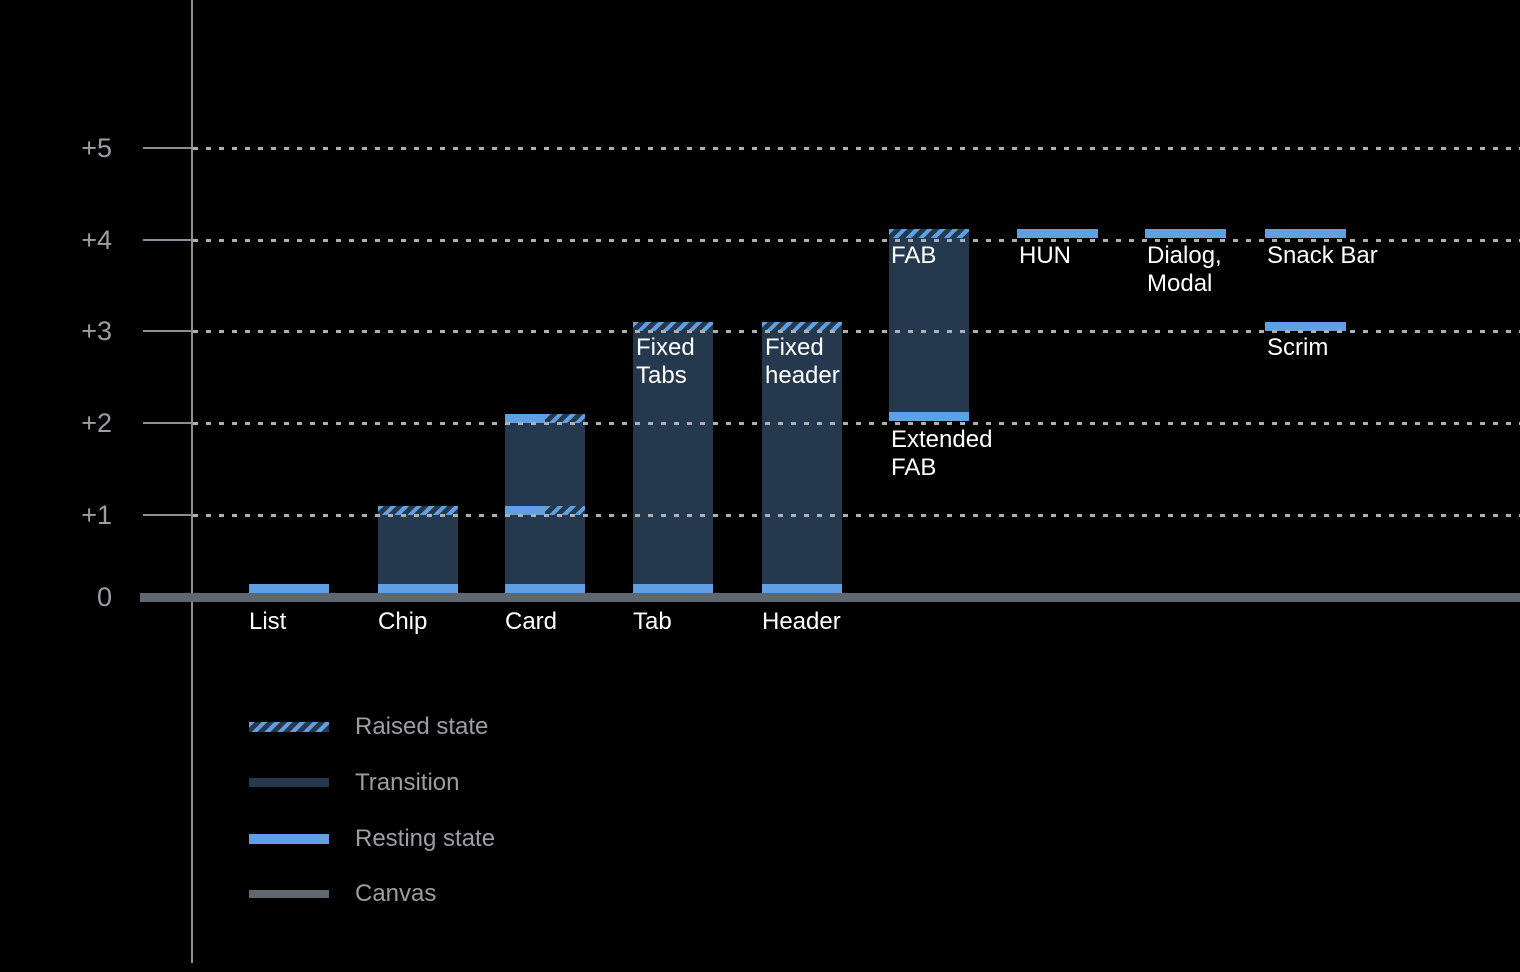 The width and height of the screenshot is (1520, 972). Describe the element at coordinates (673, 326) in the screenshot. I see `tab-bar-raised-segment` at that location.